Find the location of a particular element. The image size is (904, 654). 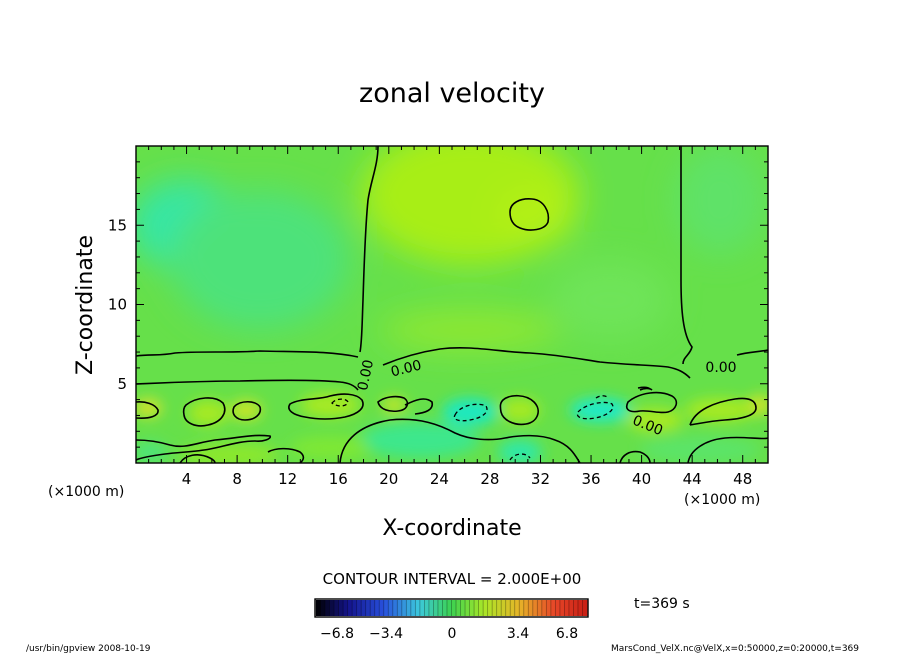

x-tick-label: 8 is located at coordinates (237, 479).